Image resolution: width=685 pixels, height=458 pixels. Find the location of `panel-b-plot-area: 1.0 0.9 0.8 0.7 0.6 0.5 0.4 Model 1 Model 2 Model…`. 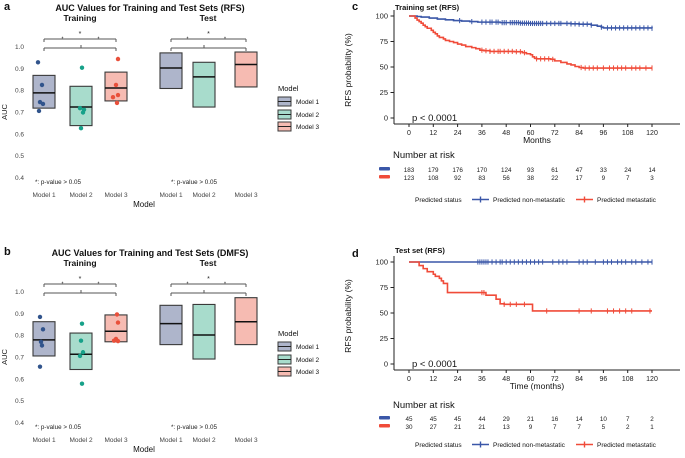

panel-b-plot-area: 1.0 0.9 0.8 0.7 0.6 0.5 0.4 Model 1 Model 2 Model… is located at coordinates (136, 360).